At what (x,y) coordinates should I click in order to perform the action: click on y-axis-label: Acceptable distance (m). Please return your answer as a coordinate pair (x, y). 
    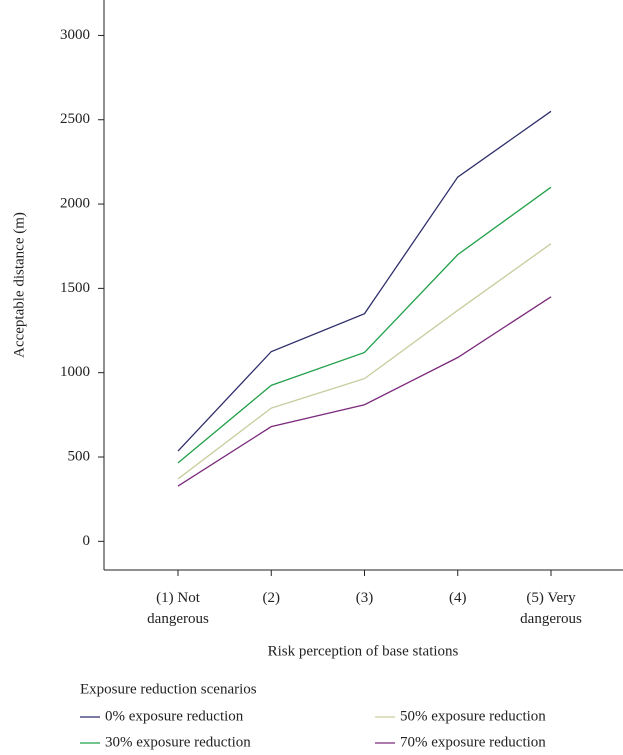
    Looking at the image, I should click on (19, 285).